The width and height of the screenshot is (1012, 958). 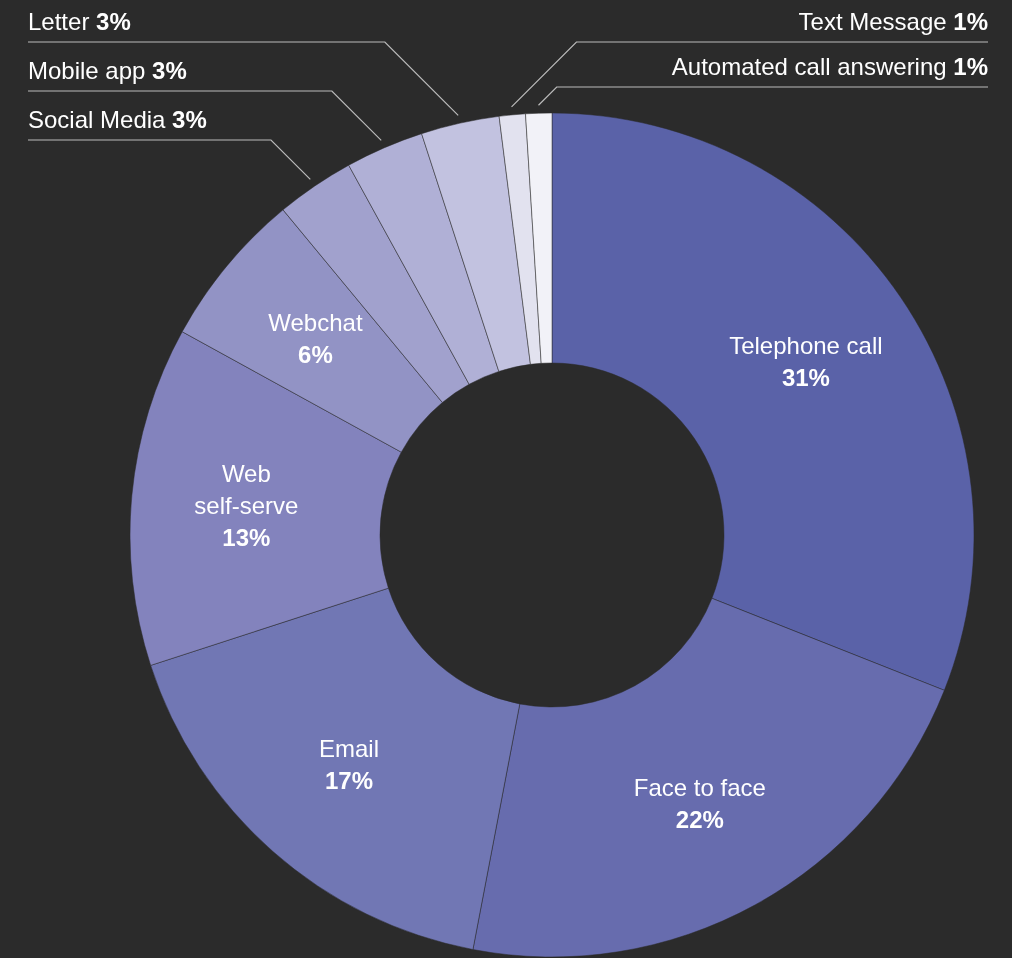 I want to click on data-label: 13%, so click(x=246, y=538).